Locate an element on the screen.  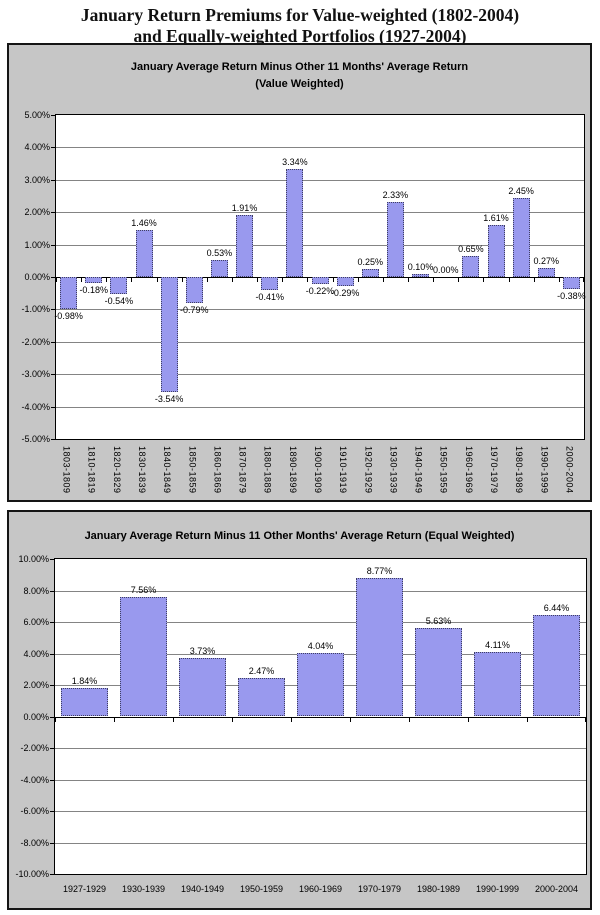
x-axis-label: 1960-1969 is located at coordinates (468, 470).